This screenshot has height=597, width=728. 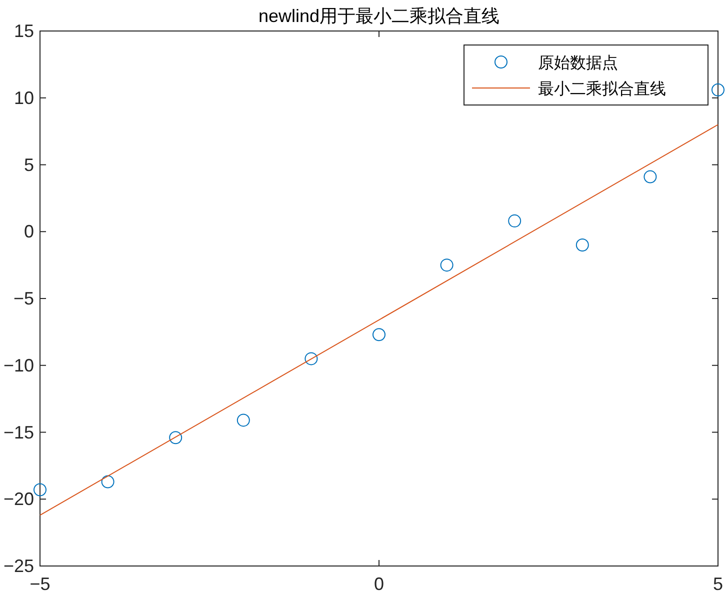 What do you see at coordinates (379, 584) in the screenshot?
I see `x-tick-label: 0` at bounding box center [379, 584].